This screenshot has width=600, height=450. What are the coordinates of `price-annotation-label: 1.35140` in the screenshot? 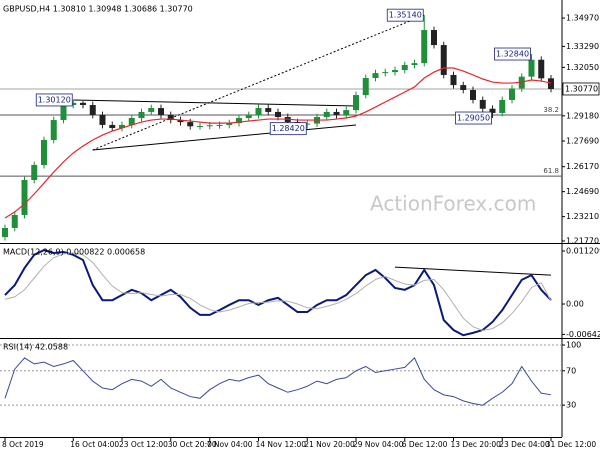 It's located at (405, 15).